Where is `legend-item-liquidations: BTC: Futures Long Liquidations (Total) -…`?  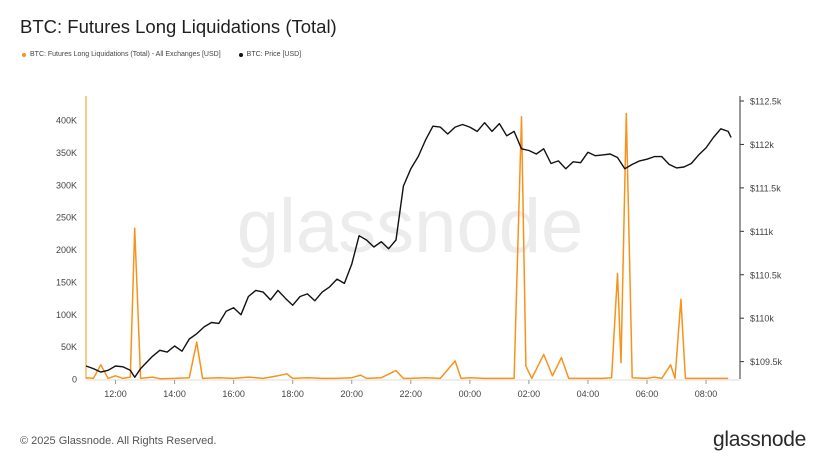 legend-item-liquidations: BTC: Futures Long Liquidations (Total) -… is located at coordinates (121, 54).